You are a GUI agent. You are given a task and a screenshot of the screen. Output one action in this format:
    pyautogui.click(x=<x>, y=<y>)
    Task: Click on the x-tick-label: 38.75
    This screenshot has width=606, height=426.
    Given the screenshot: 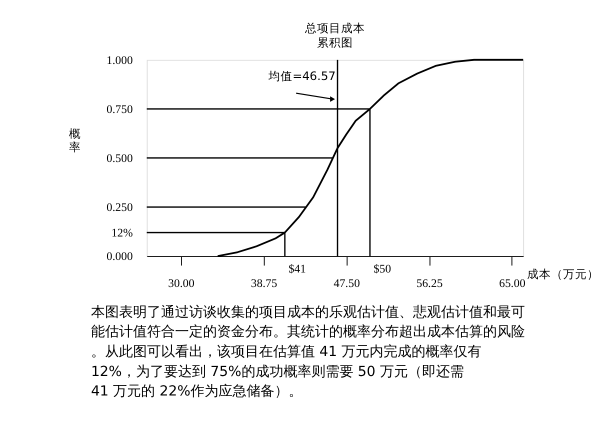 What is the action you would take?
    pyautogui.click(x=264, y=283)
    